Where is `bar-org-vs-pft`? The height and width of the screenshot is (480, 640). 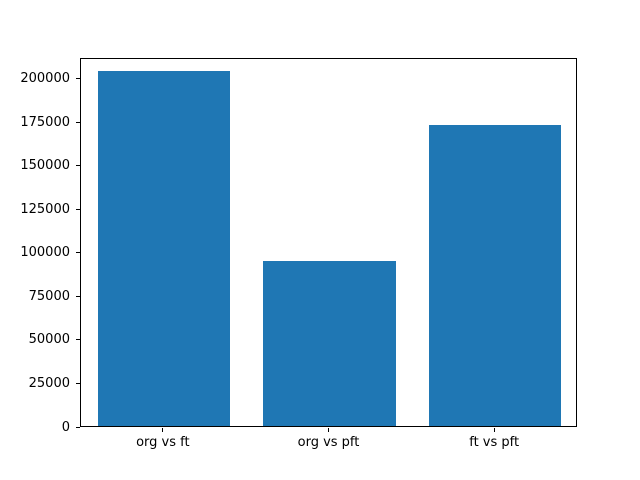 bar-org-vs-pft is located at coordinates (329, 343).